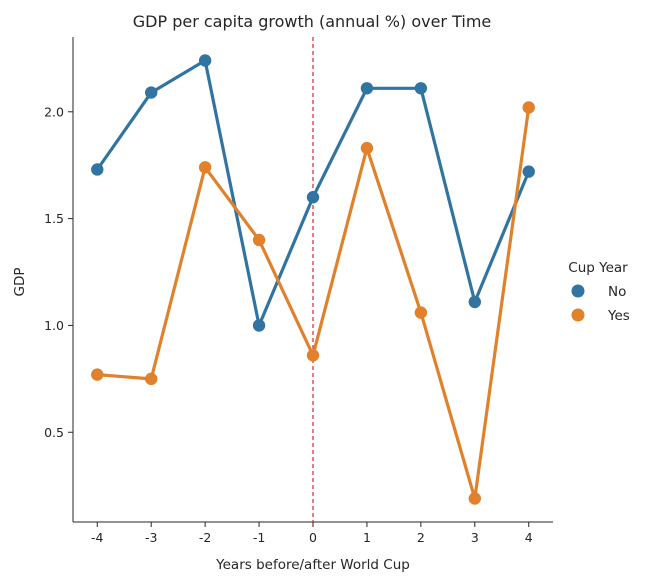  What do you see at coordinates (20, 282) in the screenshot?
I see `y-axis-label: GDP` at bounding box center [20, 282].